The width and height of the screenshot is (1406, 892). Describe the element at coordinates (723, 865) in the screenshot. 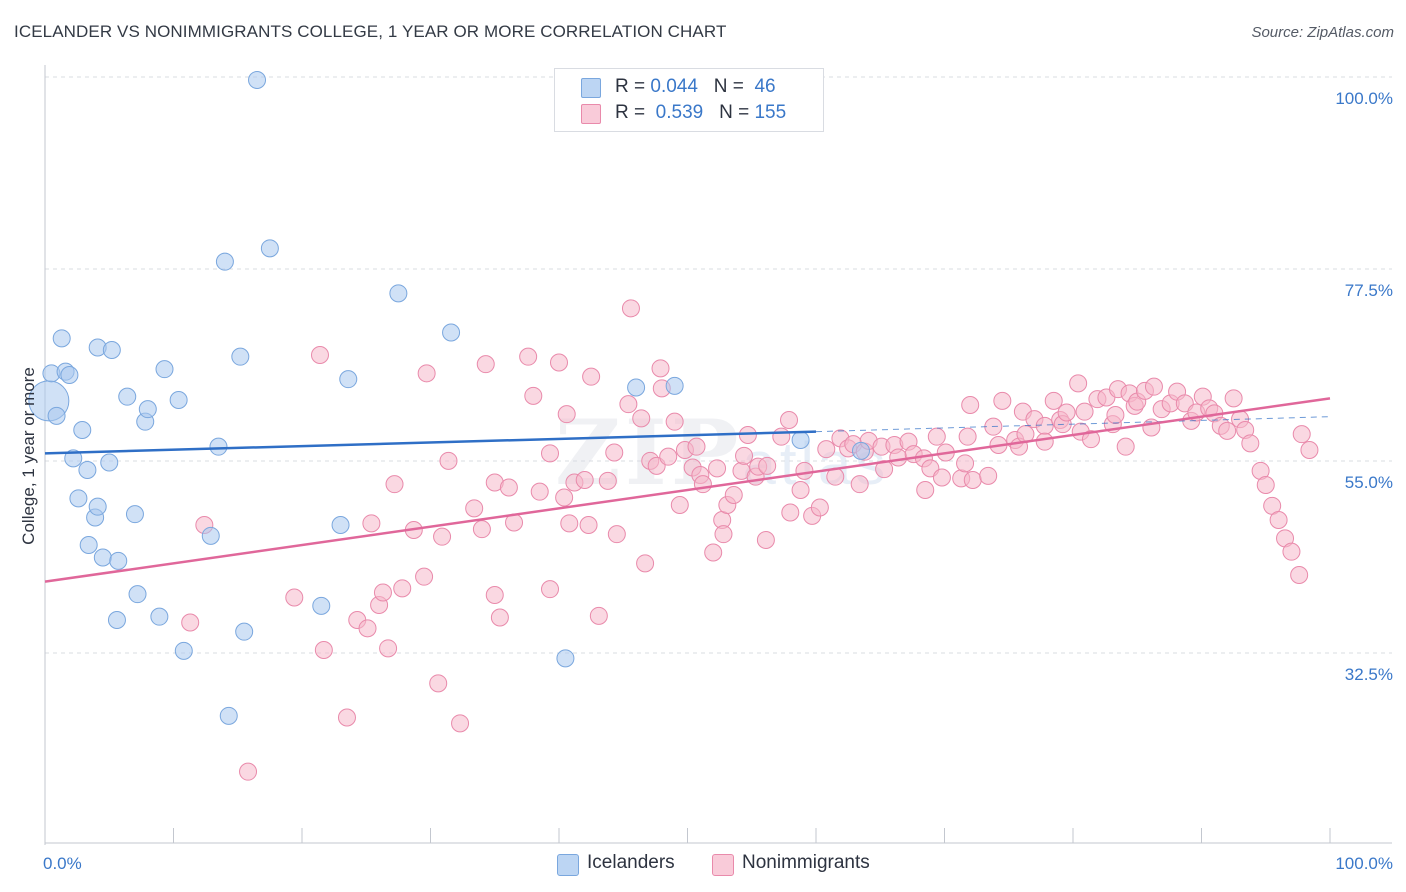

I see `bottom-swatch-nonimmigrants` at that location.